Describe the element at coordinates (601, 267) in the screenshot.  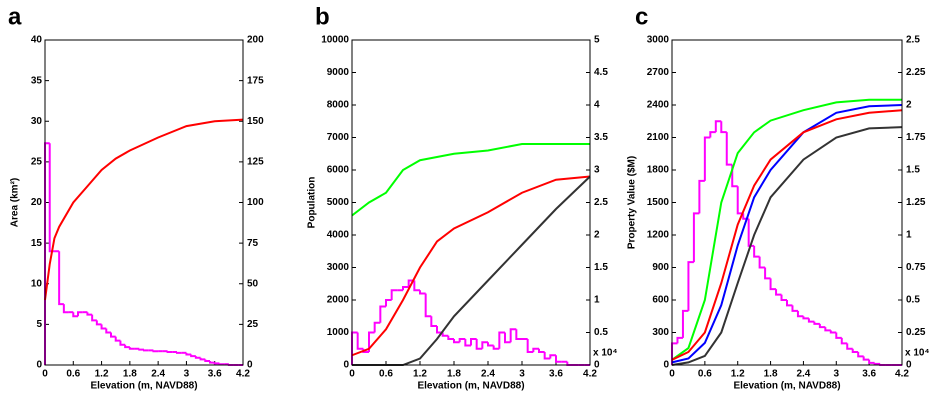
I see `y2-tick-label: 1.5` at that location.